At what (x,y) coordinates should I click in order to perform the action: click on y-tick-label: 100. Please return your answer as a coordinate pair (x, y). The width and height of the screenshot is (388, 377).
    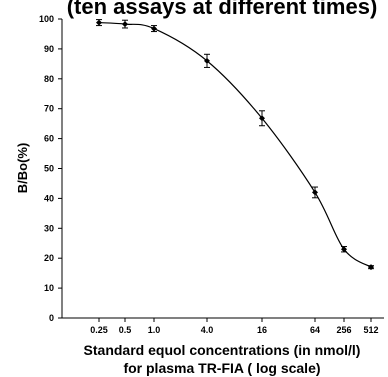
    Looking at the image, I should click on (46, 19).